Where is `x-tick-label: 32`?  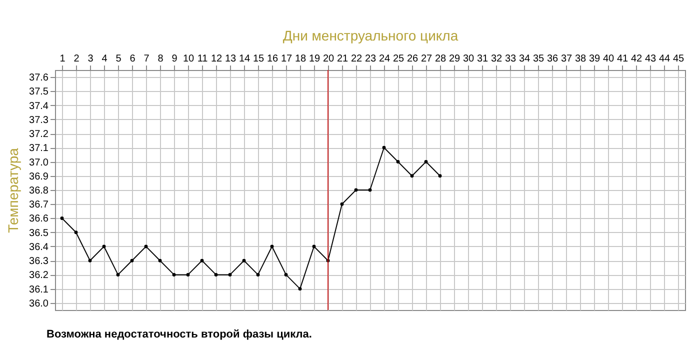 x-tick-label: 32 is located at coordinates (496, 59).